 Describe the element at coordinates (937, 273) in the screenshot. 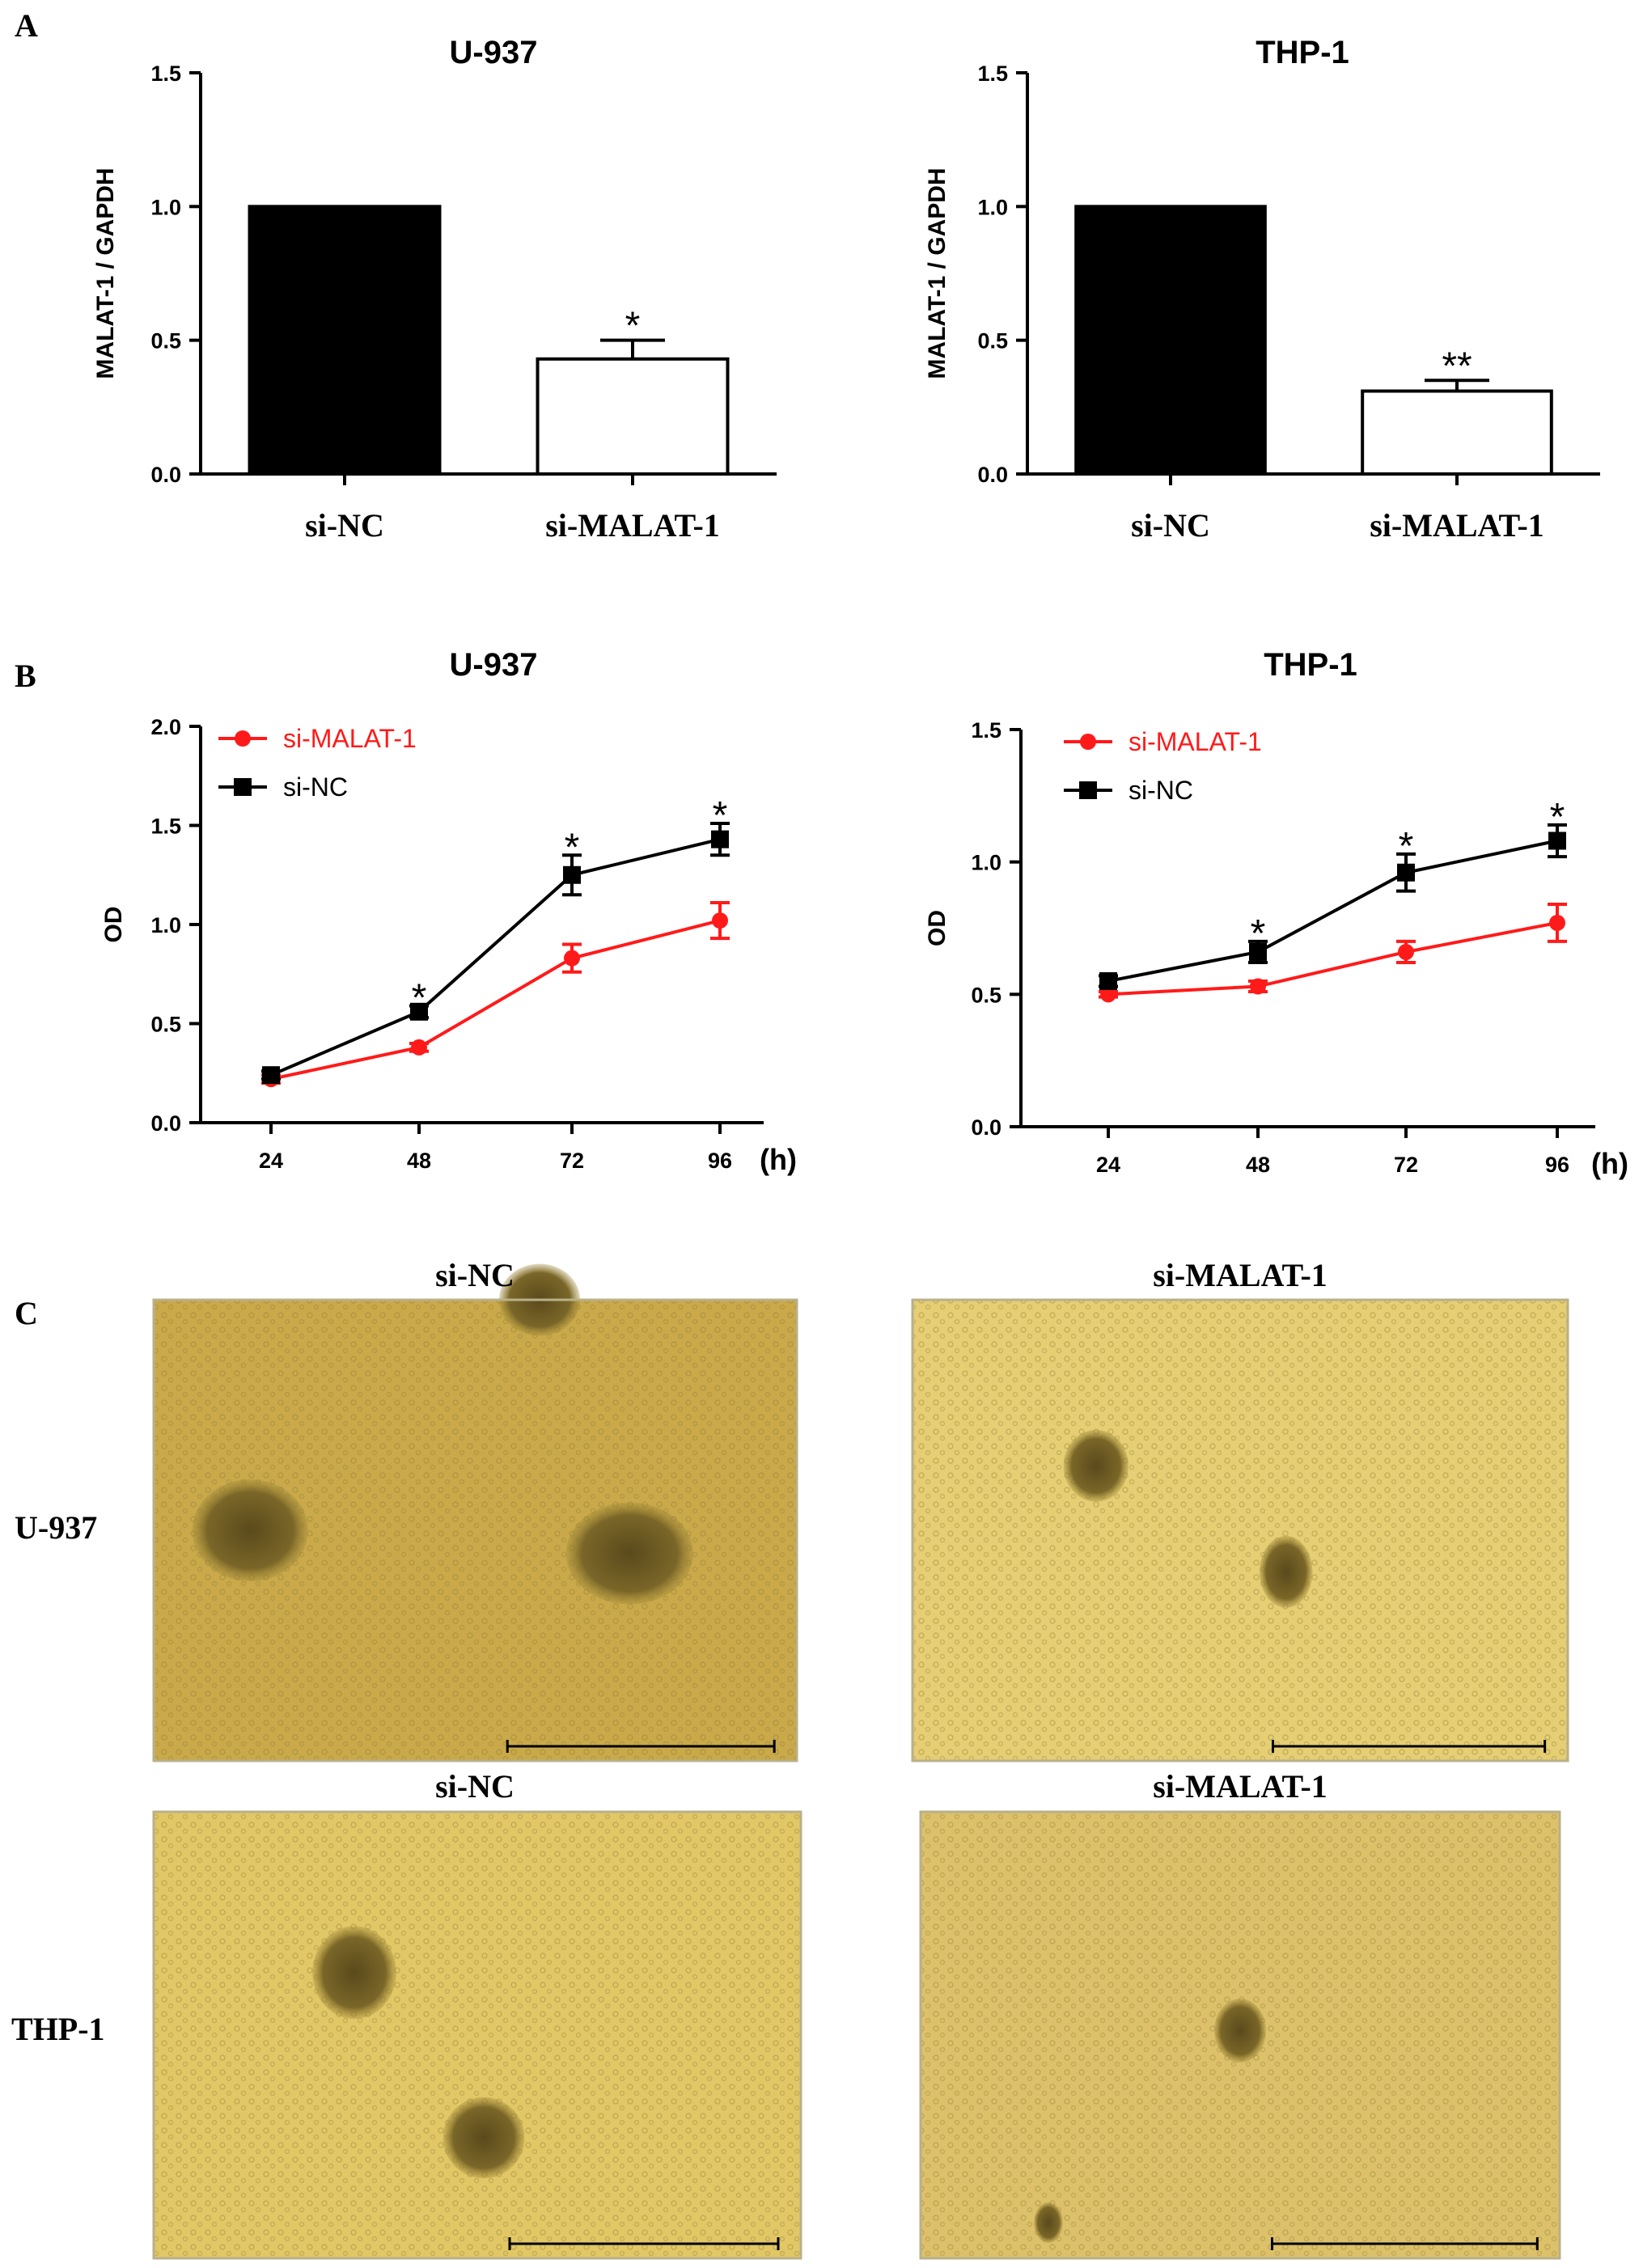

I see `y-axis-label: MALAT-1 / GAPDH` at that location.